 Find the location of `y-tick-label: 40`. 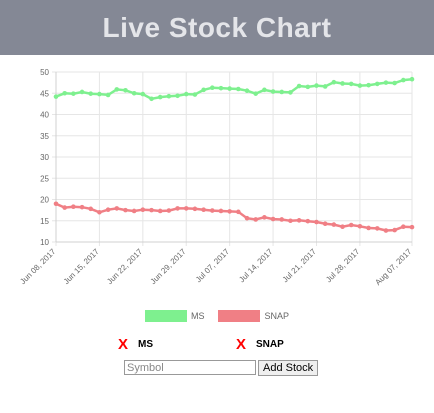

y-tick-label: 40 is located at coordinates (44, 115).